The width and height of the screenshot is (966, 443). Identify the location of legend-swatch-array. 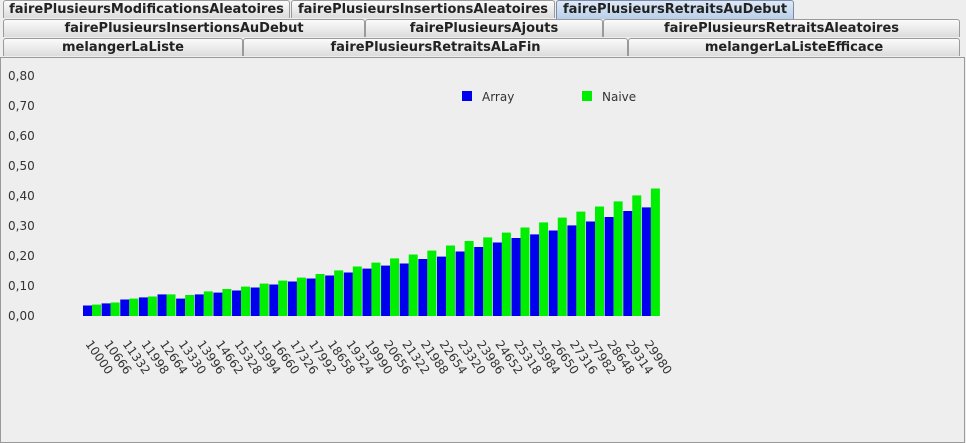
(467, 96).